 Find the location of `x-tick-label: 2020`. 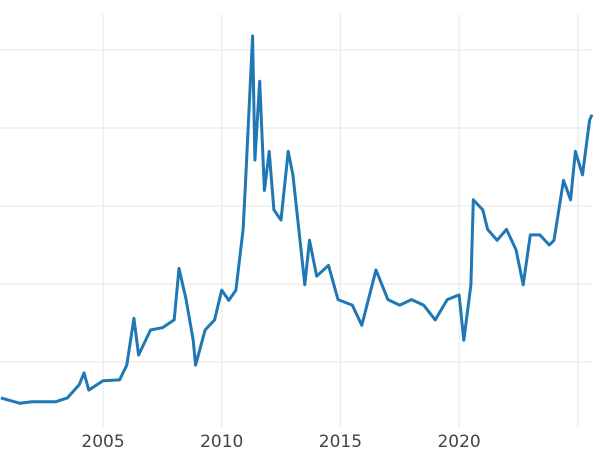

x-tick-label: 2020 is located at coordinates (458, 441).